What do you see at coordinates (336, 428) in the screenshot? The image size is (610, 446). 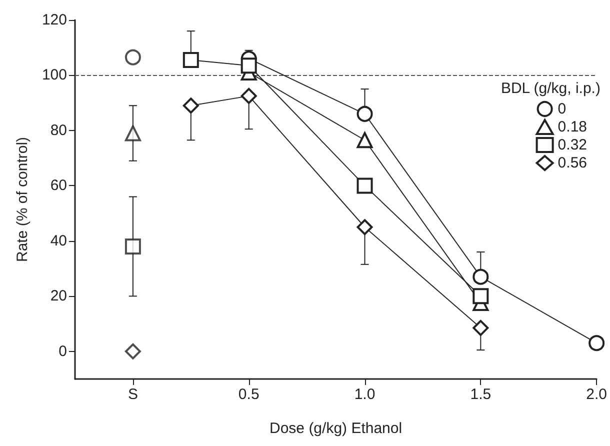 I see `x-axis-title: Dose (g/kg) Ethanol` at bounding box center [336, 428].